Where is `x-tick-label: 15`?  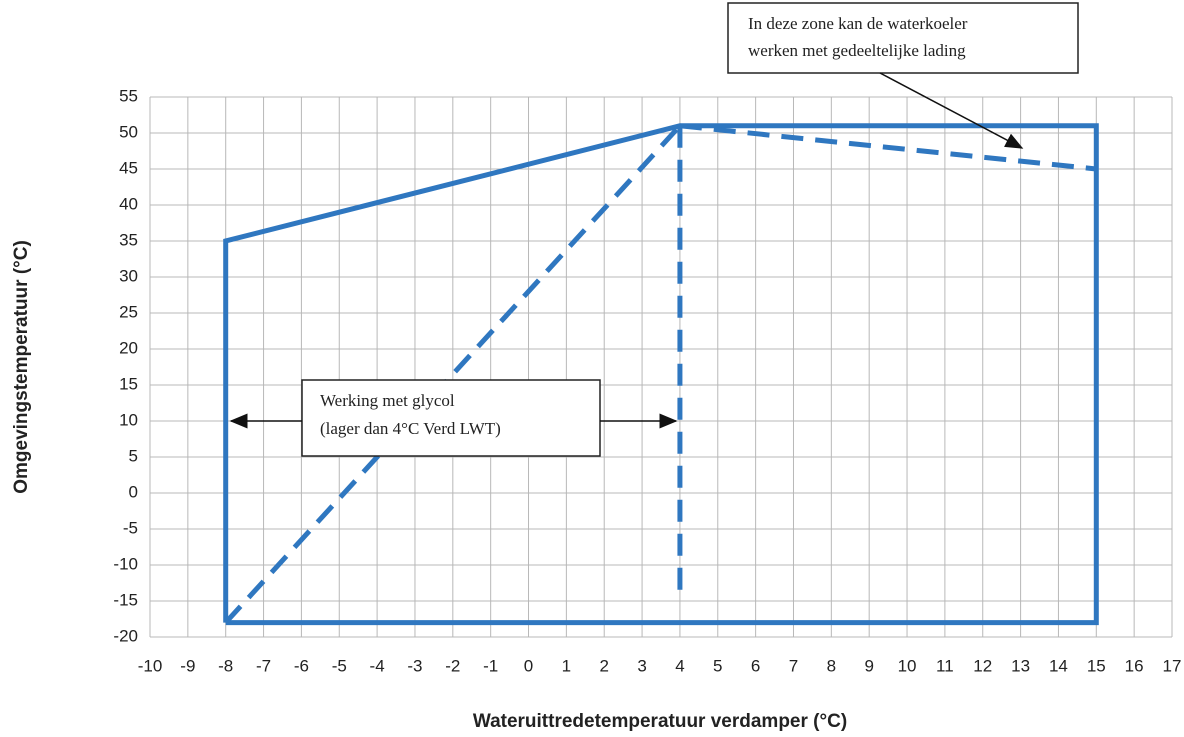
x-tick-label: 15 is located at coordinates (1096, 665).